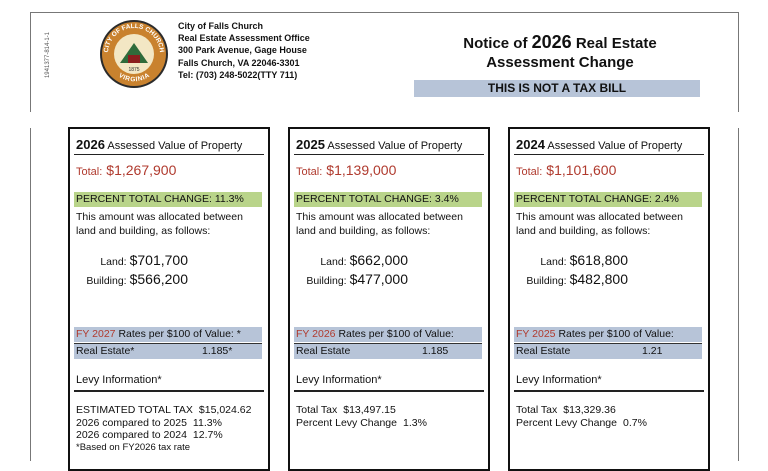 The image size is (768, 471). Describe the element at coordinates (557, 88) in the screenshot. I see `not-tax-bill-banner: THIS IS NOT A TAX BILL` at that location.